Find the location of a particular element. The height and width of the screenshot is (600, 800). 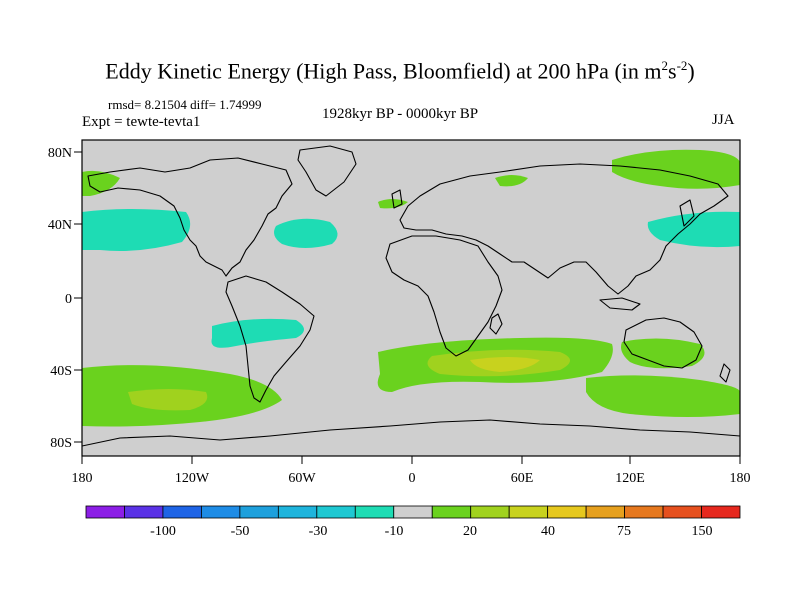

y-tick-label: 80N is located at coordinates (60, 153).